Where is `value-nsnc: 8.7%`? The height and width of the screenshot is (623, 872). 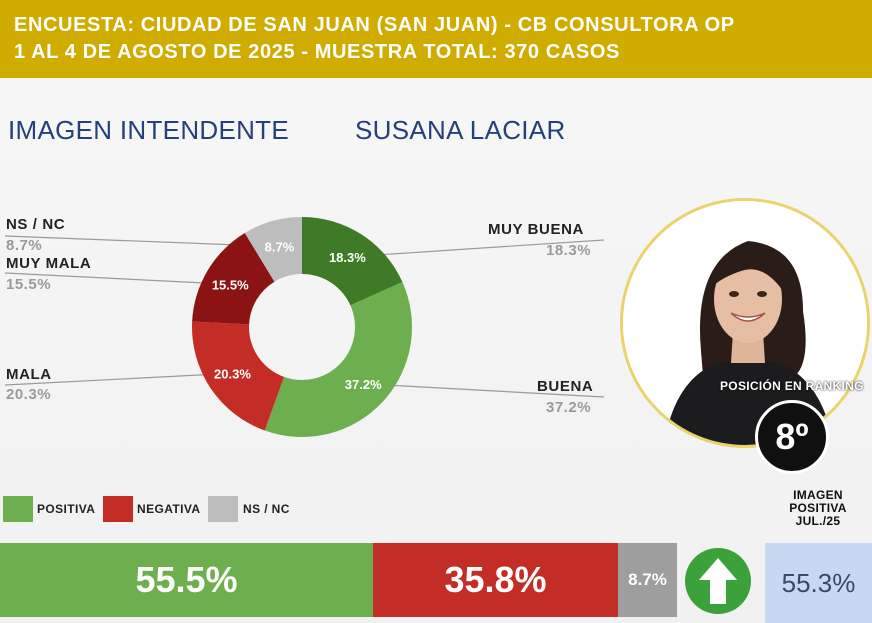 value-nsnc: 8.7% is located at coordinates (24, 245).